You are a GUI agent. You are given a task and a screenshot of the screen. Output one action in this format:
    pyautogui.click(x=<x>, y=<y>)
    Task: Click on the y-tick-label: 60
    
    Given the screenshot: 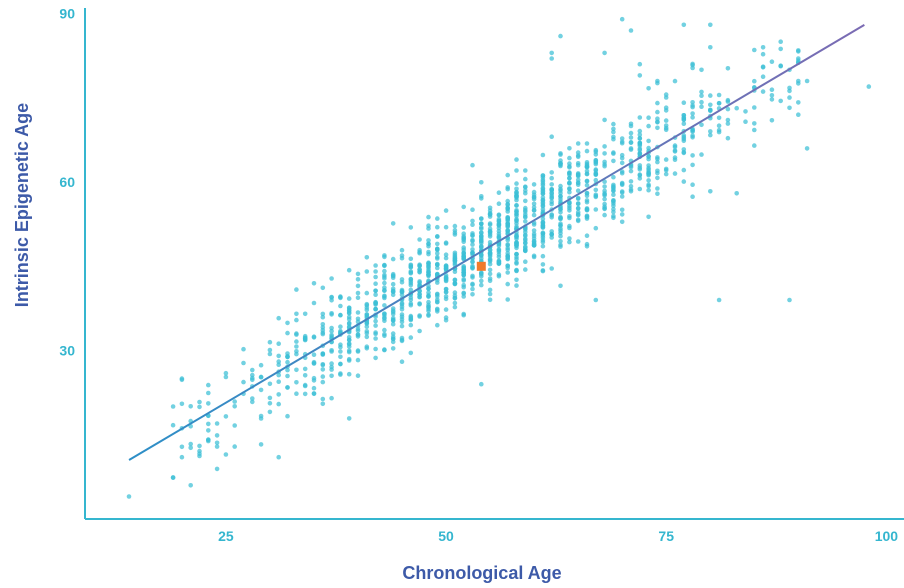 What is the action you would take?
    pyautogui.click(x=67, y=182)
    